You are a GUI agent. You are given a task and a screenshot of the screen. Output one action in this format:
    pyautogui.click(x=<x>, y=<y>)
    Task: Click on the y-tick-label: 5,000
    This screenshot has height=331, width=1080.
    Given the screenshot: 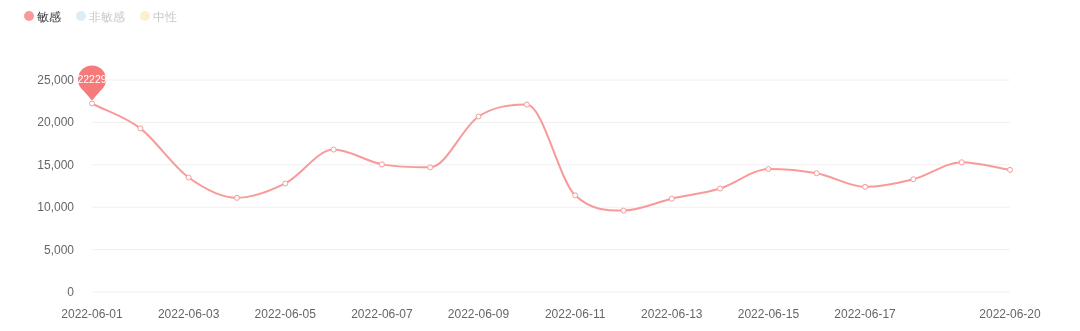 What is the action you would take?
    pyautogui.click(x=59, y=249)
    